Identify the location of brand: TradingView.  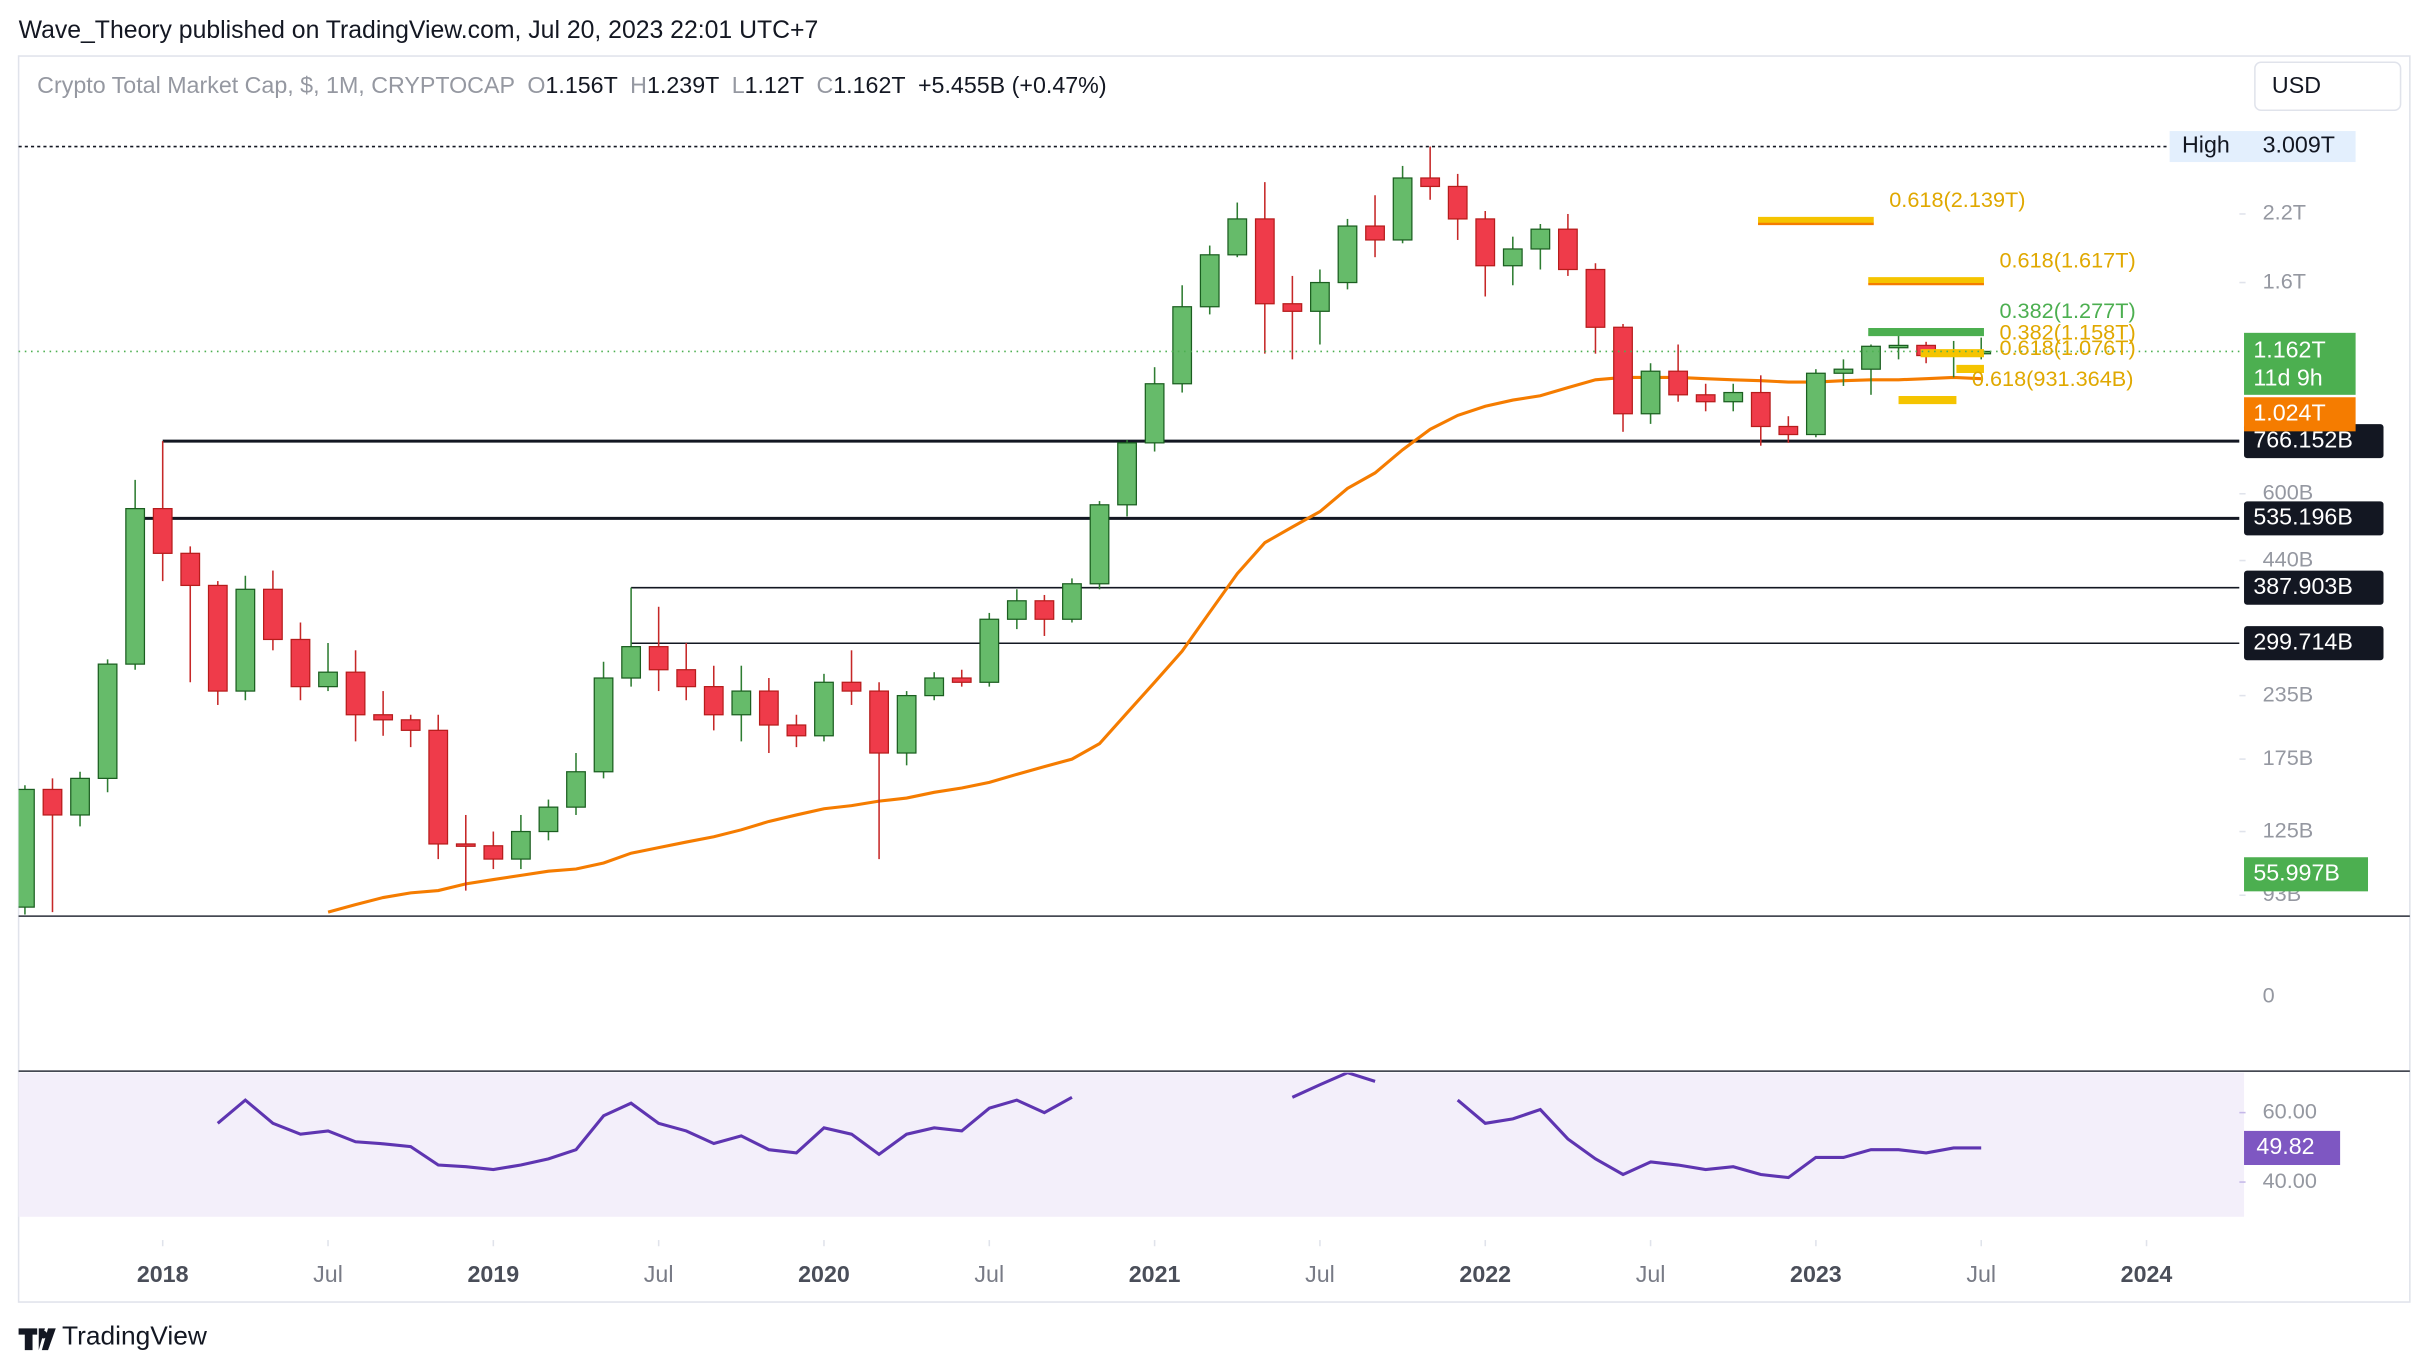
(135, 1336).